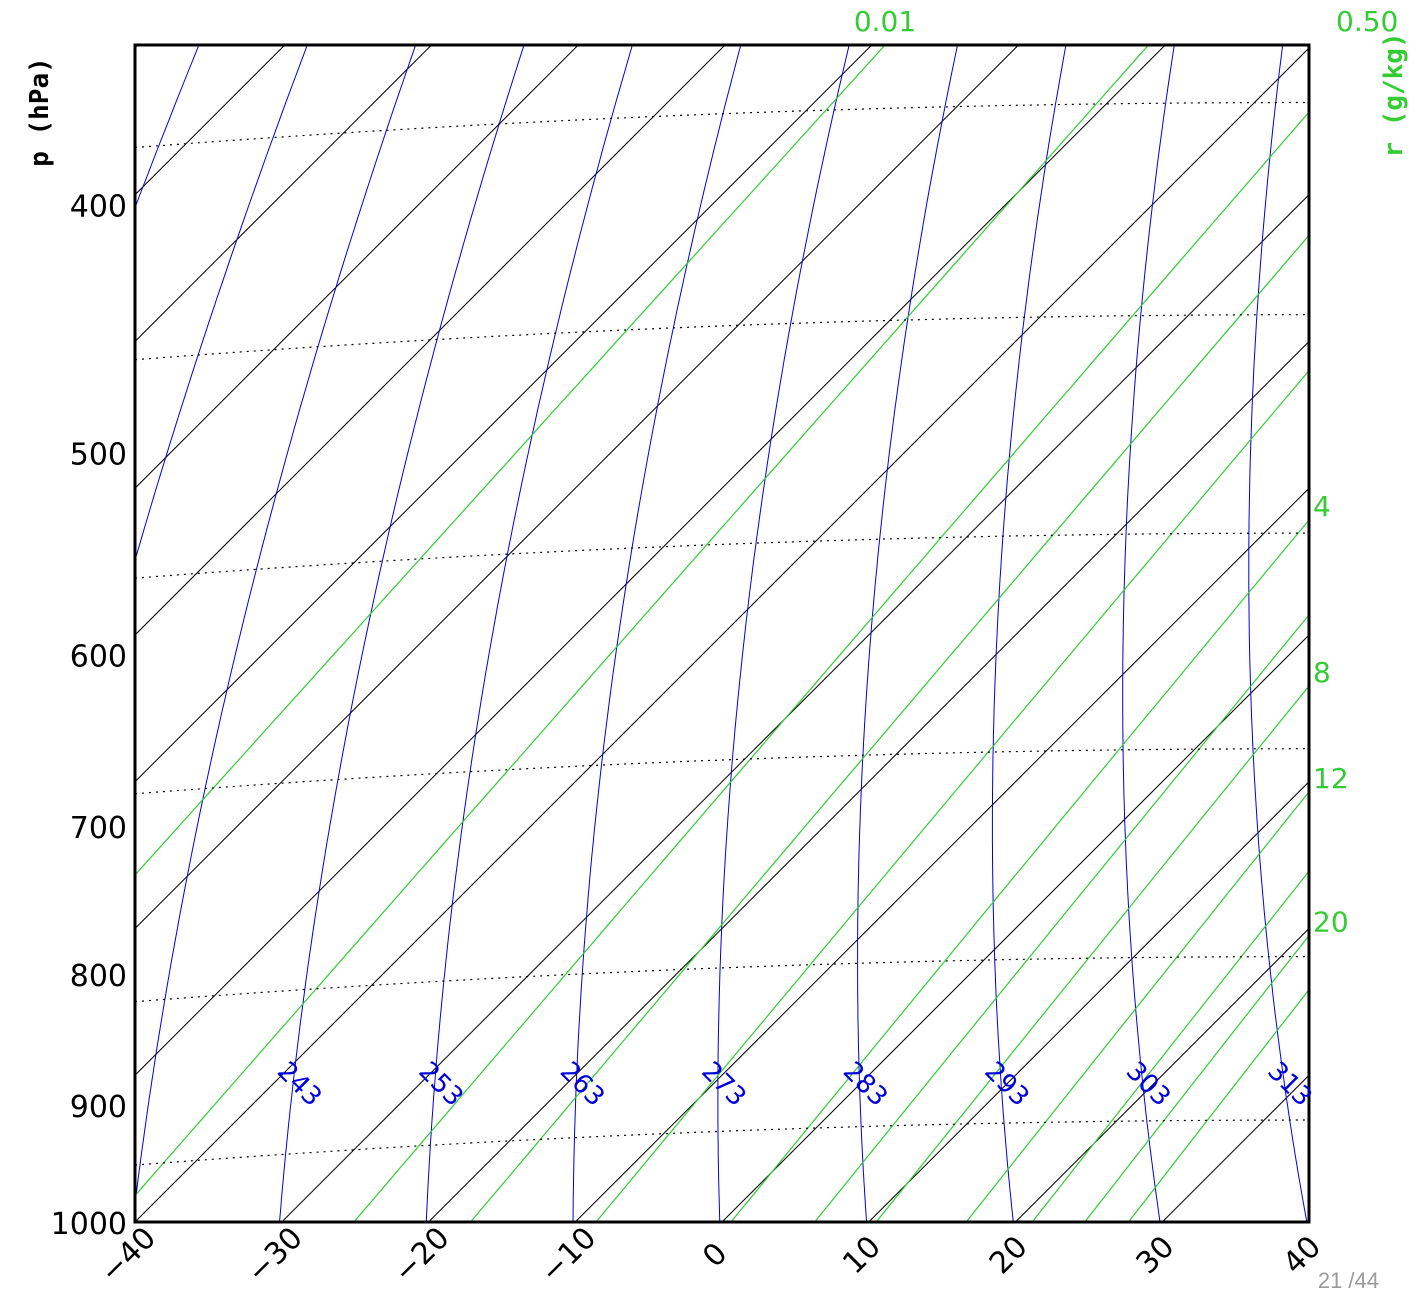  What do you see at coordinates (1322, 672) in the screenshot?
I see `mixing-ratio-label: 8` at bounding box center [1322, 672].